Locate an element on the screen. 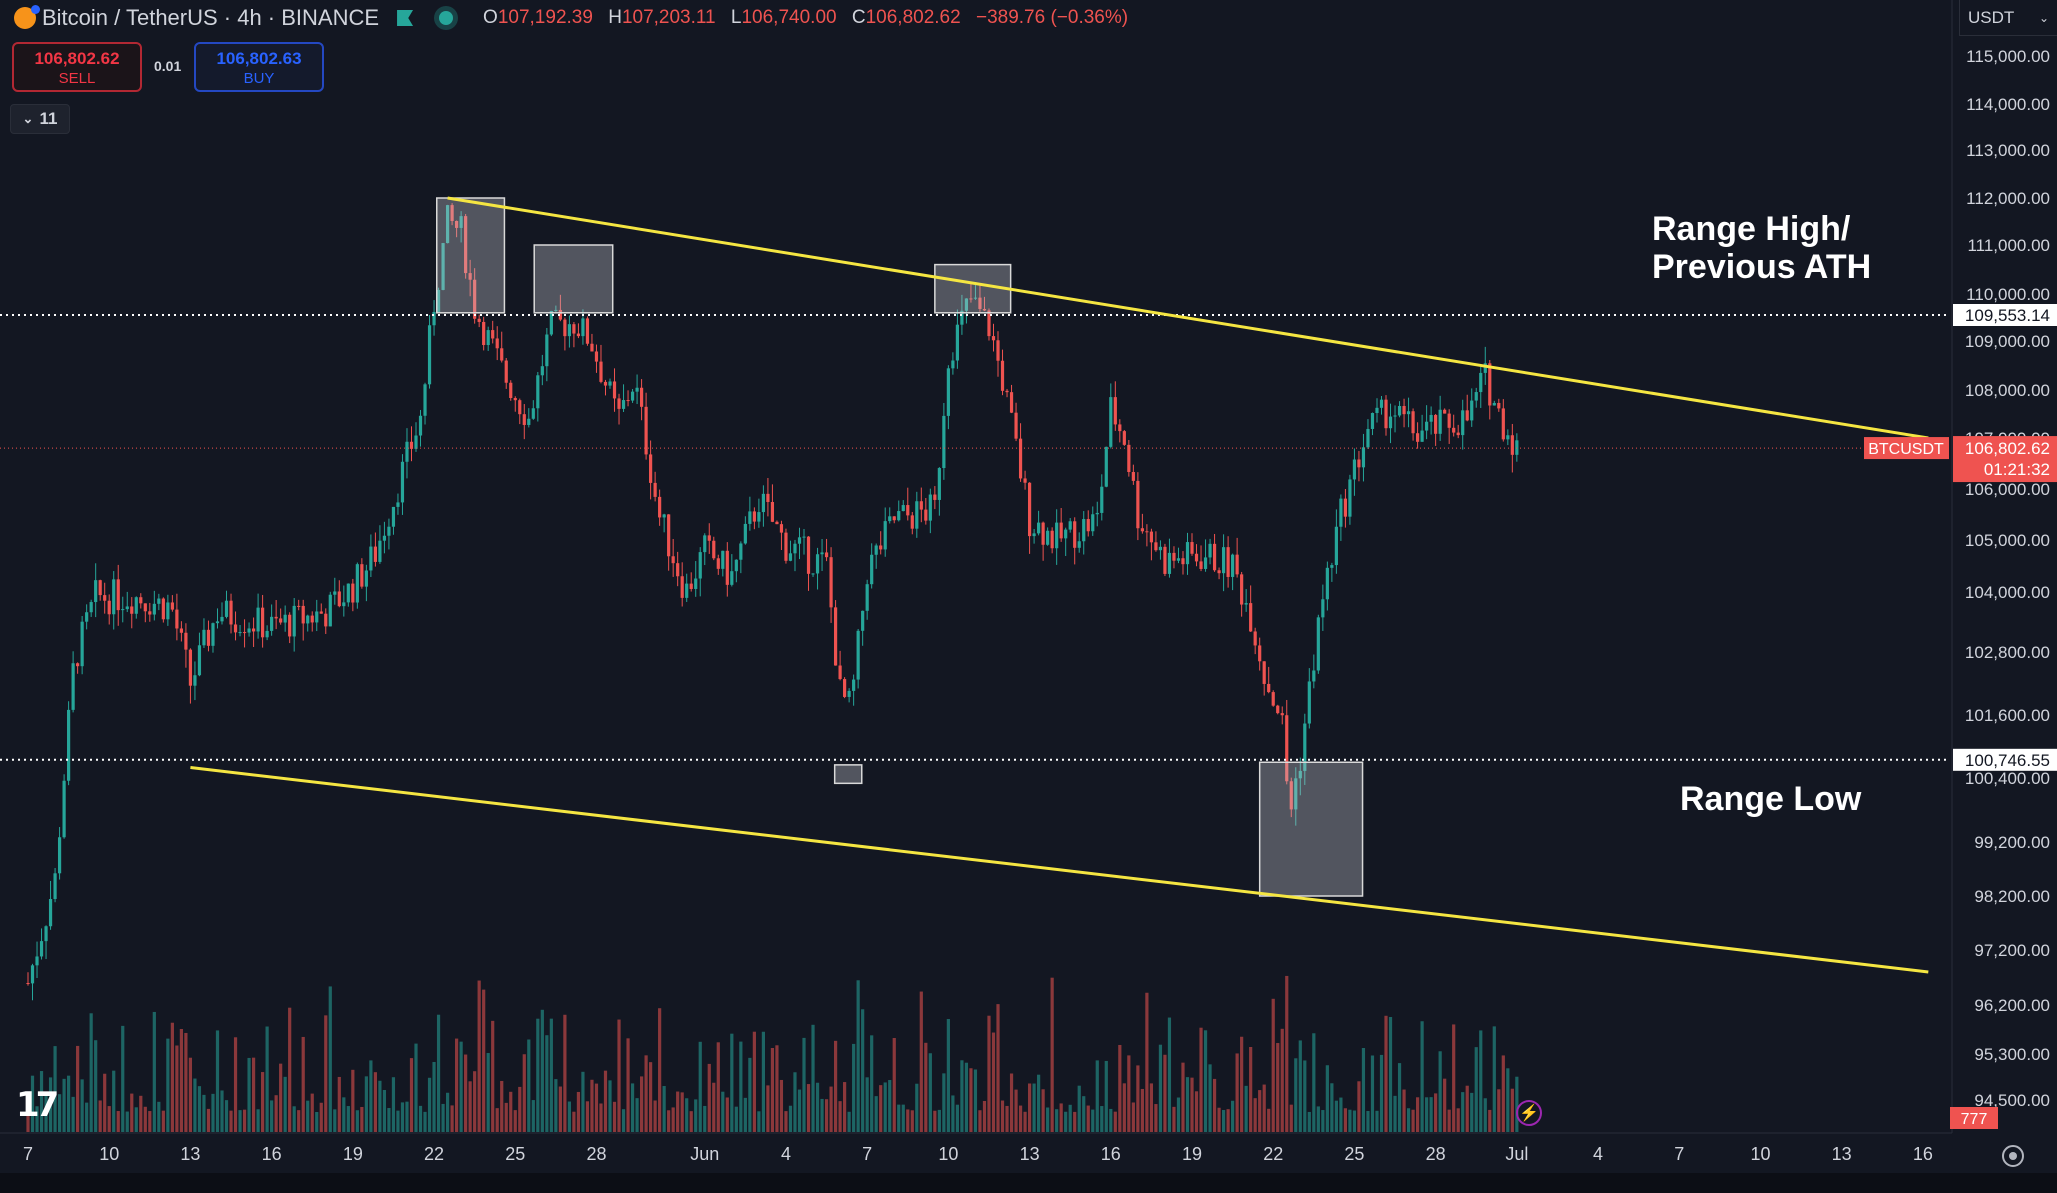  flag-icon is located at coordinates (405, 18).